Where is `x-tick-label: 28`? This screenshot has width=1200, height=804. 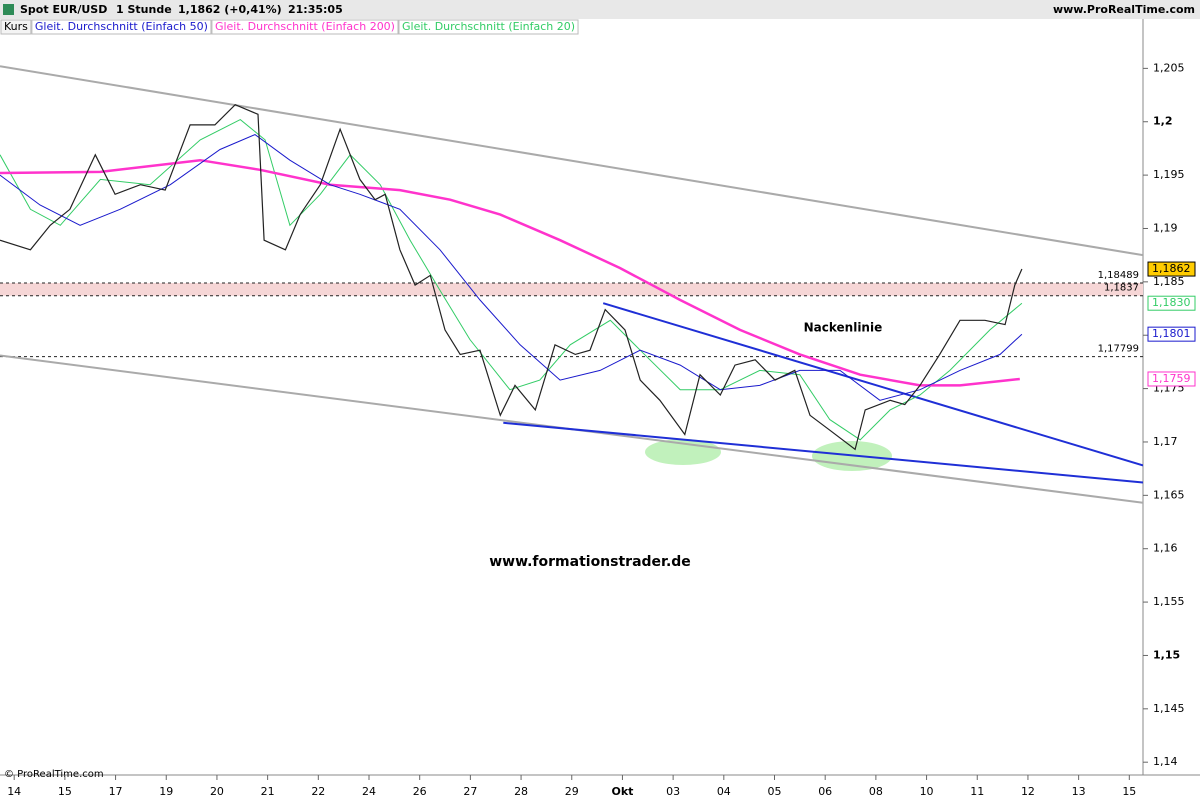
x-tick-label: 28 is located at coordinates (521, 791).